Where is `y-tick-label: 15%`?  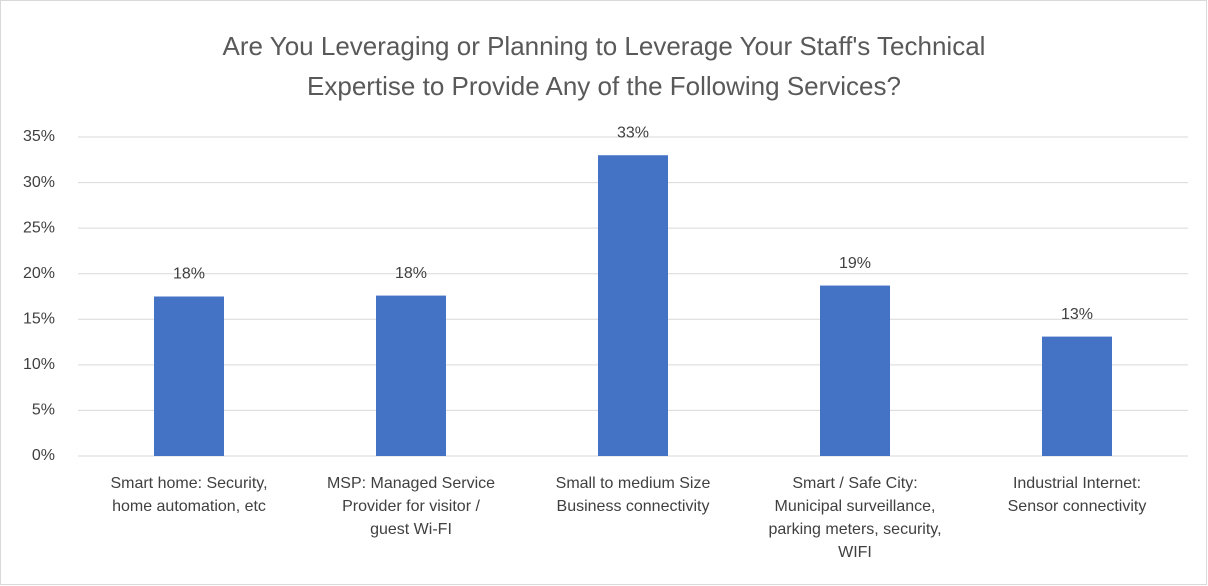
y-tick-label: 15% is located at coordinates (39, 319).